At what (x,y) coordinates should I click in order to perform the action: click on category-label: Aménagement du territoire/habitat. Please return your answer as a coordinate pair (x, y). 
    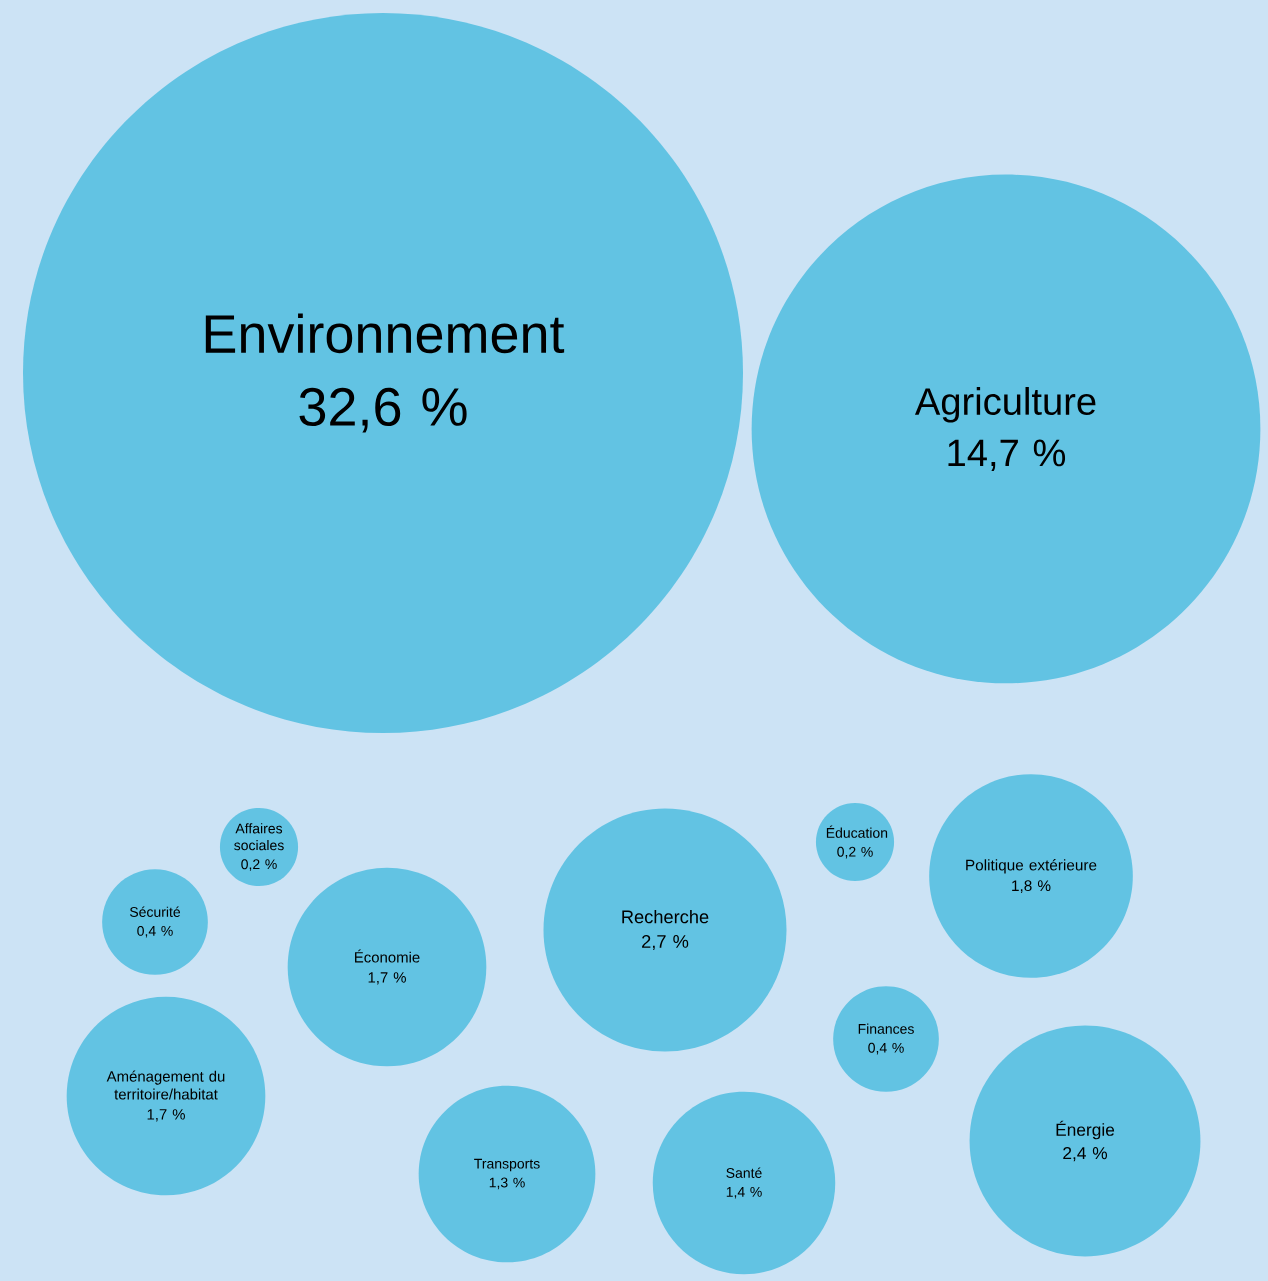
    Looking at the image, I should click on (165, 1085).